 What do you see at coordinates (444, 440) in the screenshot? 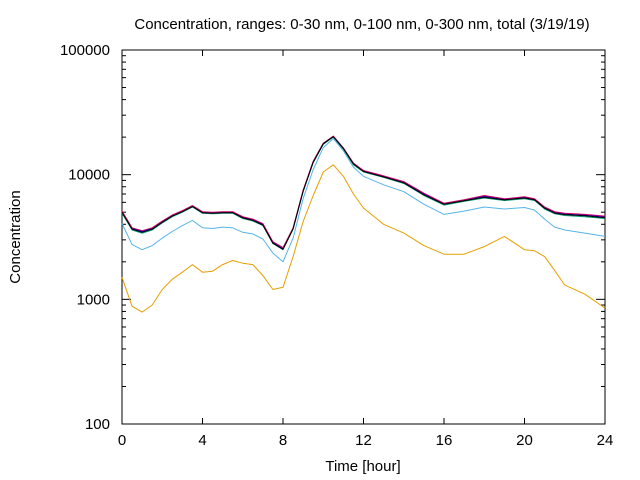
I see `x-tick-label: 16` at bounding box center [444, 440].